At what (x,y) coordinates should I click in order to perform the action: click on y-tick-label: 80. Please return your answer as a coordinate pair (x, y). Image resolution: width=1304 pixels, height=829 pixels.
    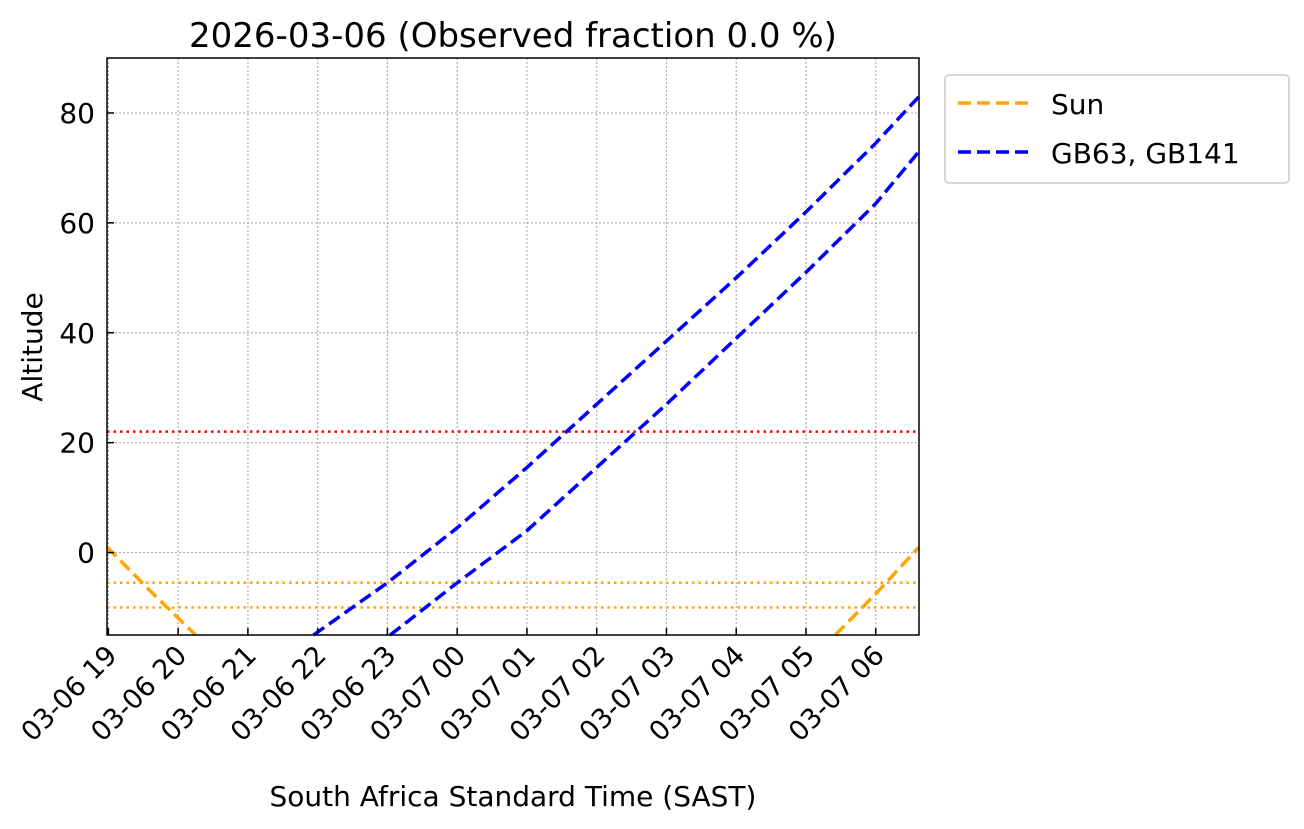
    Looking at the image, I should click on (77, 113).